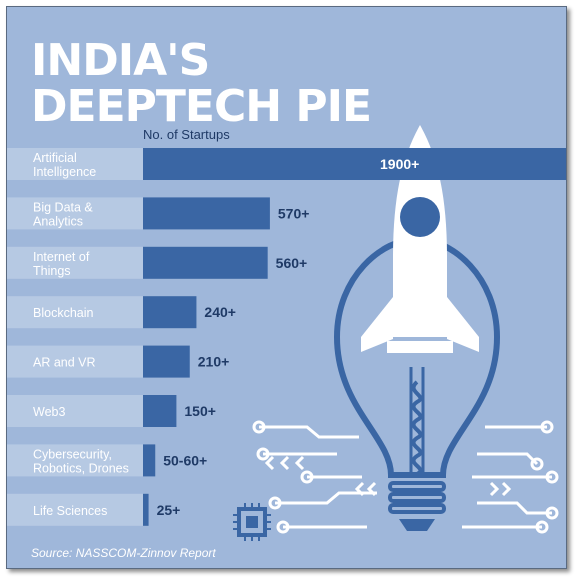 The width and height of the screenshot is (577, 578). I want to click on chevron-icons, so click(388, 476).